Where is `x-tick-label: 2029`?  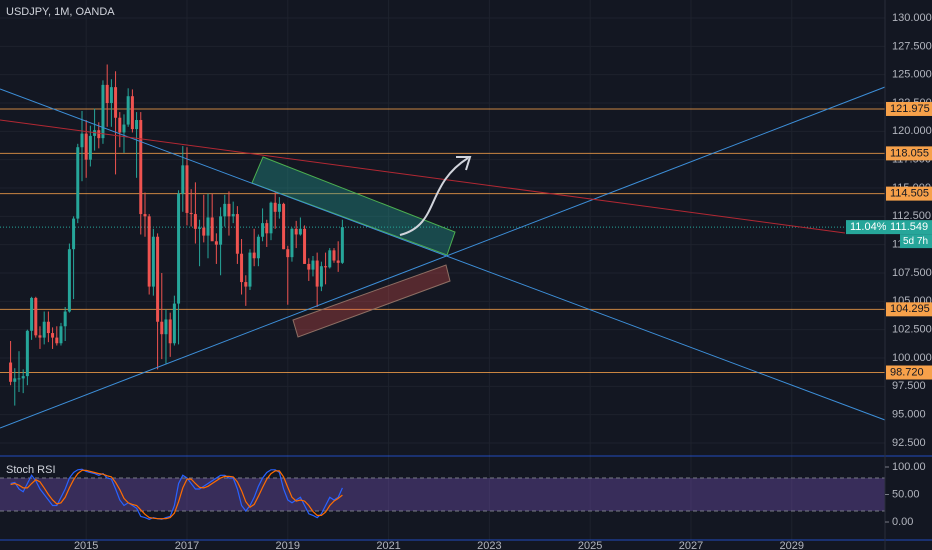 x-tick-label: 2029 is located at coordinates (792, 545).